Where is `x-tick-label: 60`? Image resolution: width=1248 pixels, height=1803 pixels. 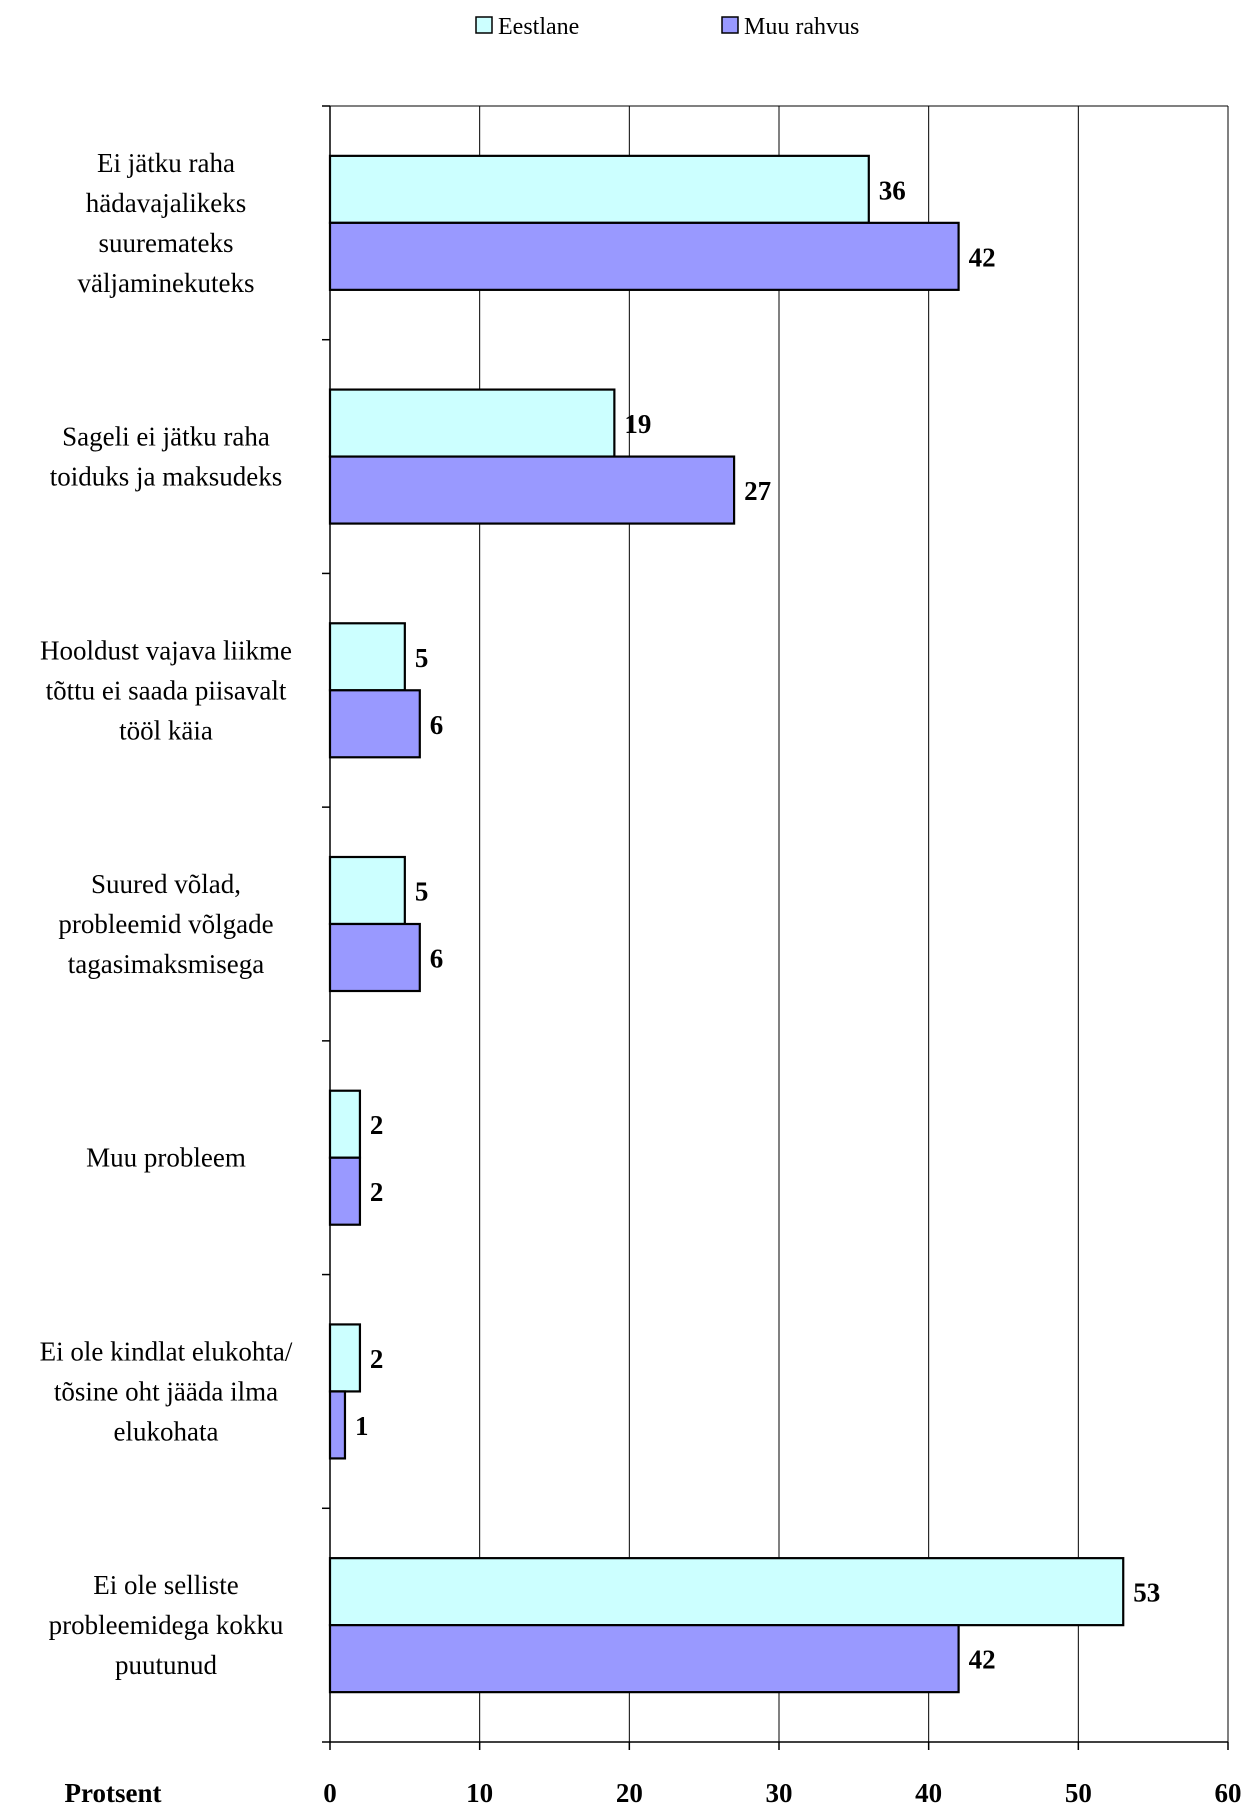
x-tick-label: 60 is located at coordinates (1228, 1790).